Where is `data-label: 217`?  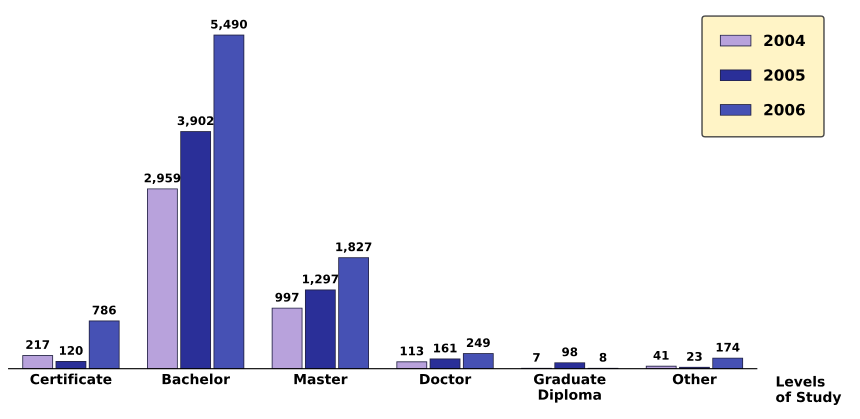
data-label: 217 is located at coordinates (38, 344).